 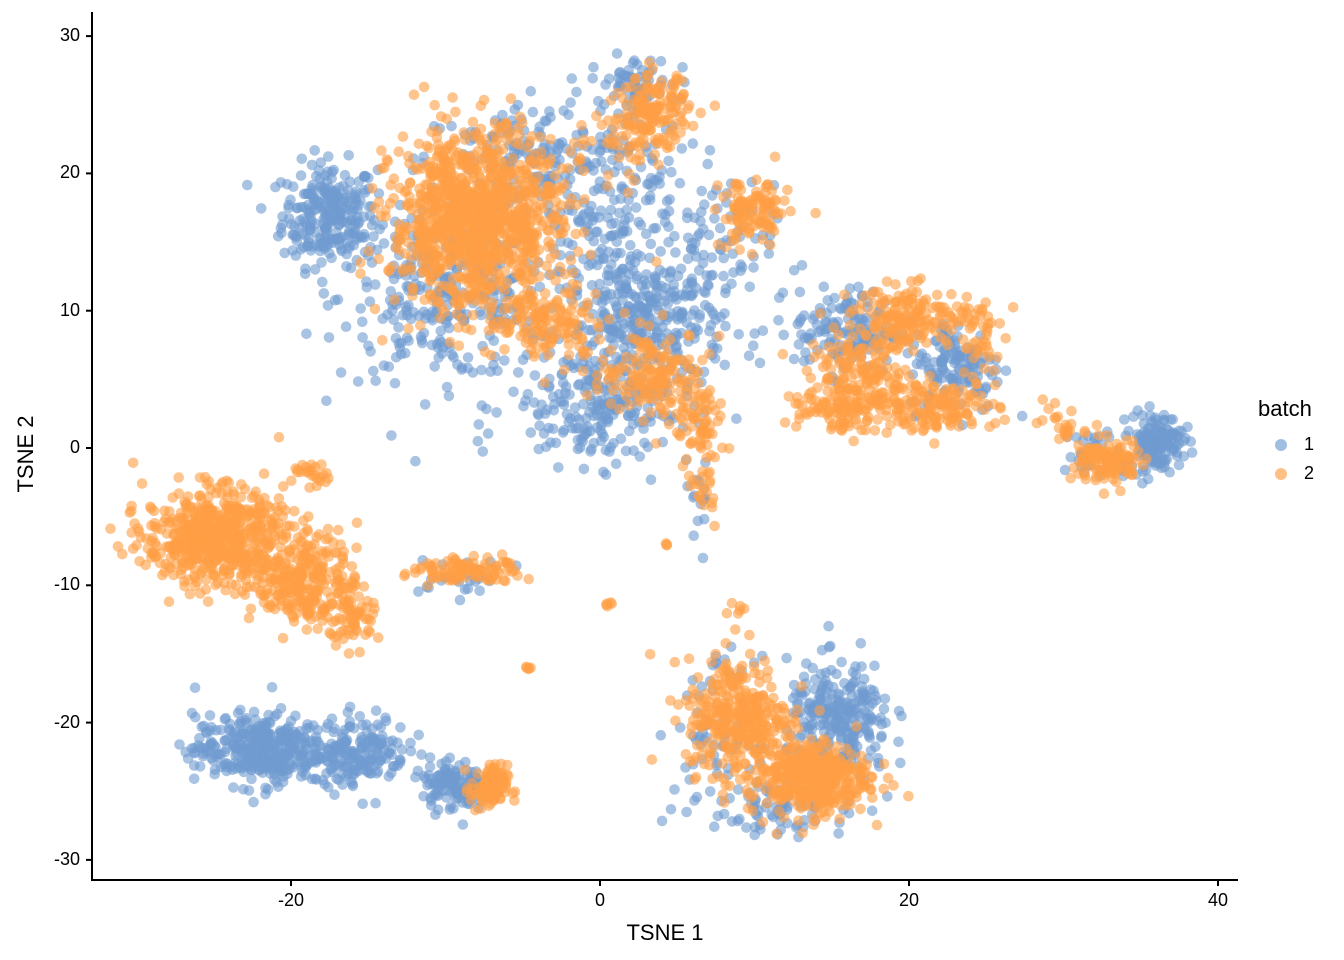 What do you see at coordinates (1218, 900) in the screenshot?
I see `x-tick-label: 40` at bounding box center [1218, 900].